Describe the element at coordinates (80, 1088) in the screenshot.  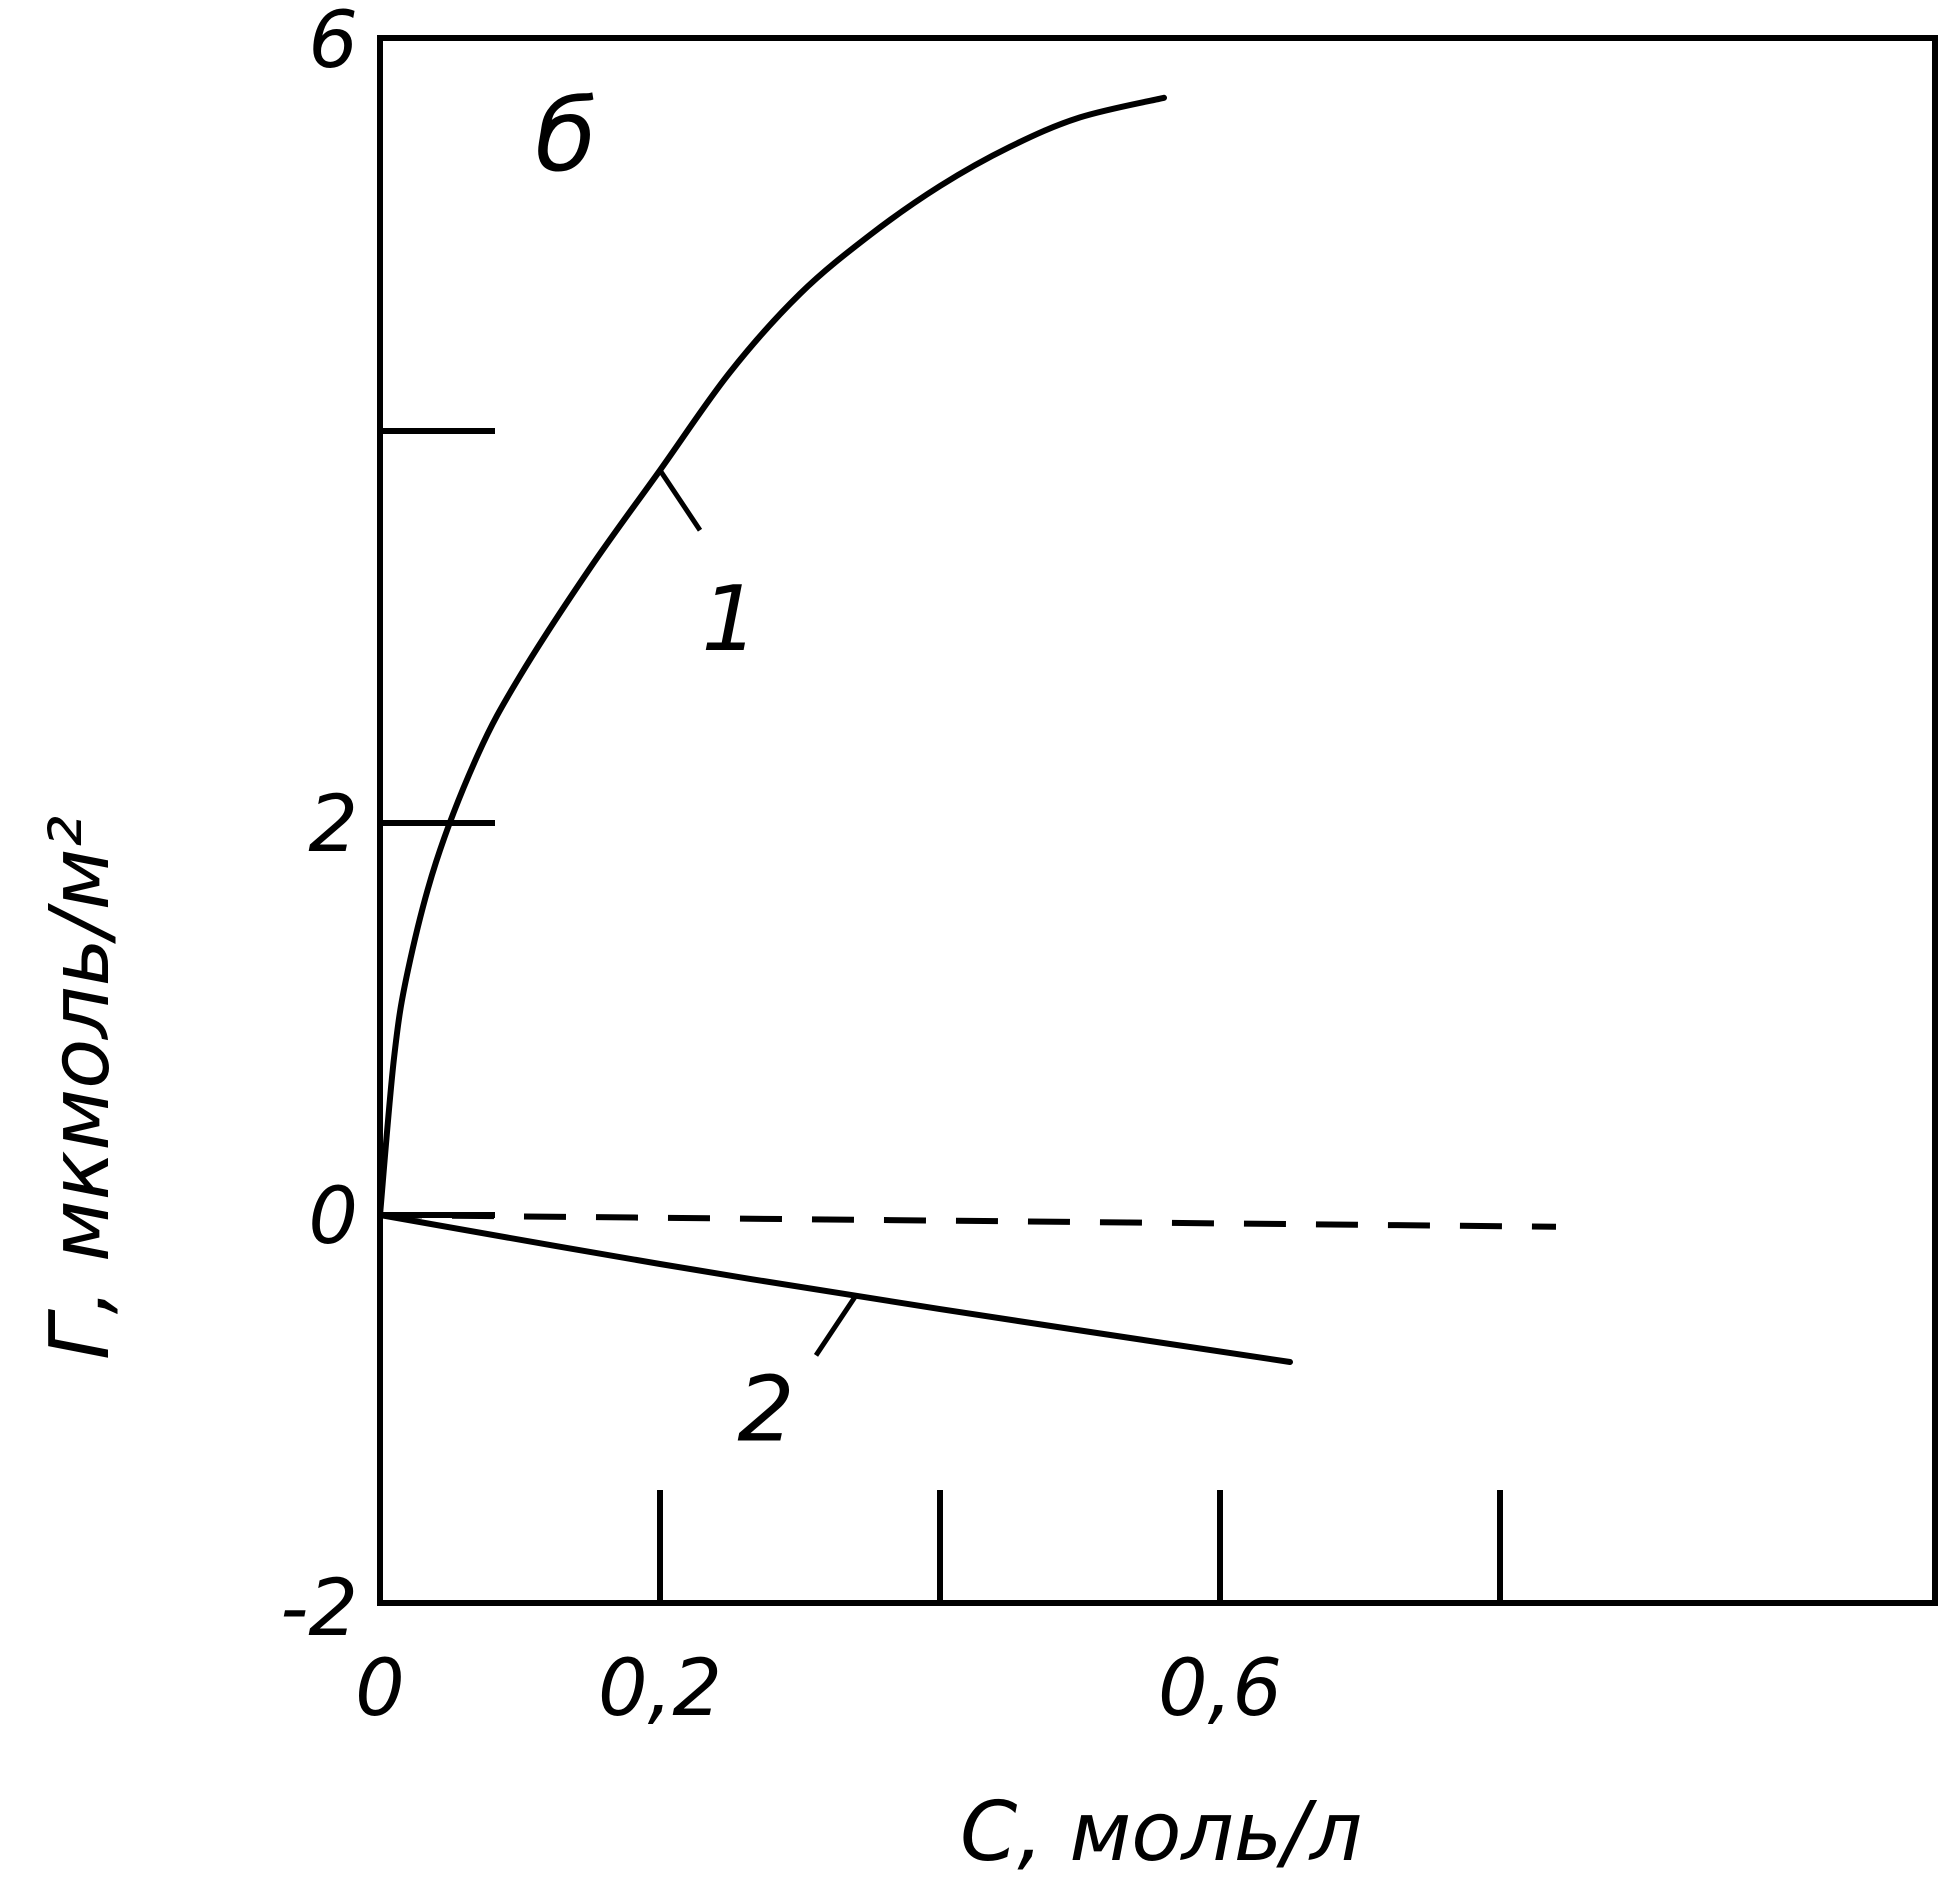
I see `y-axis-label: Г, мкмоль/м²` at that location.